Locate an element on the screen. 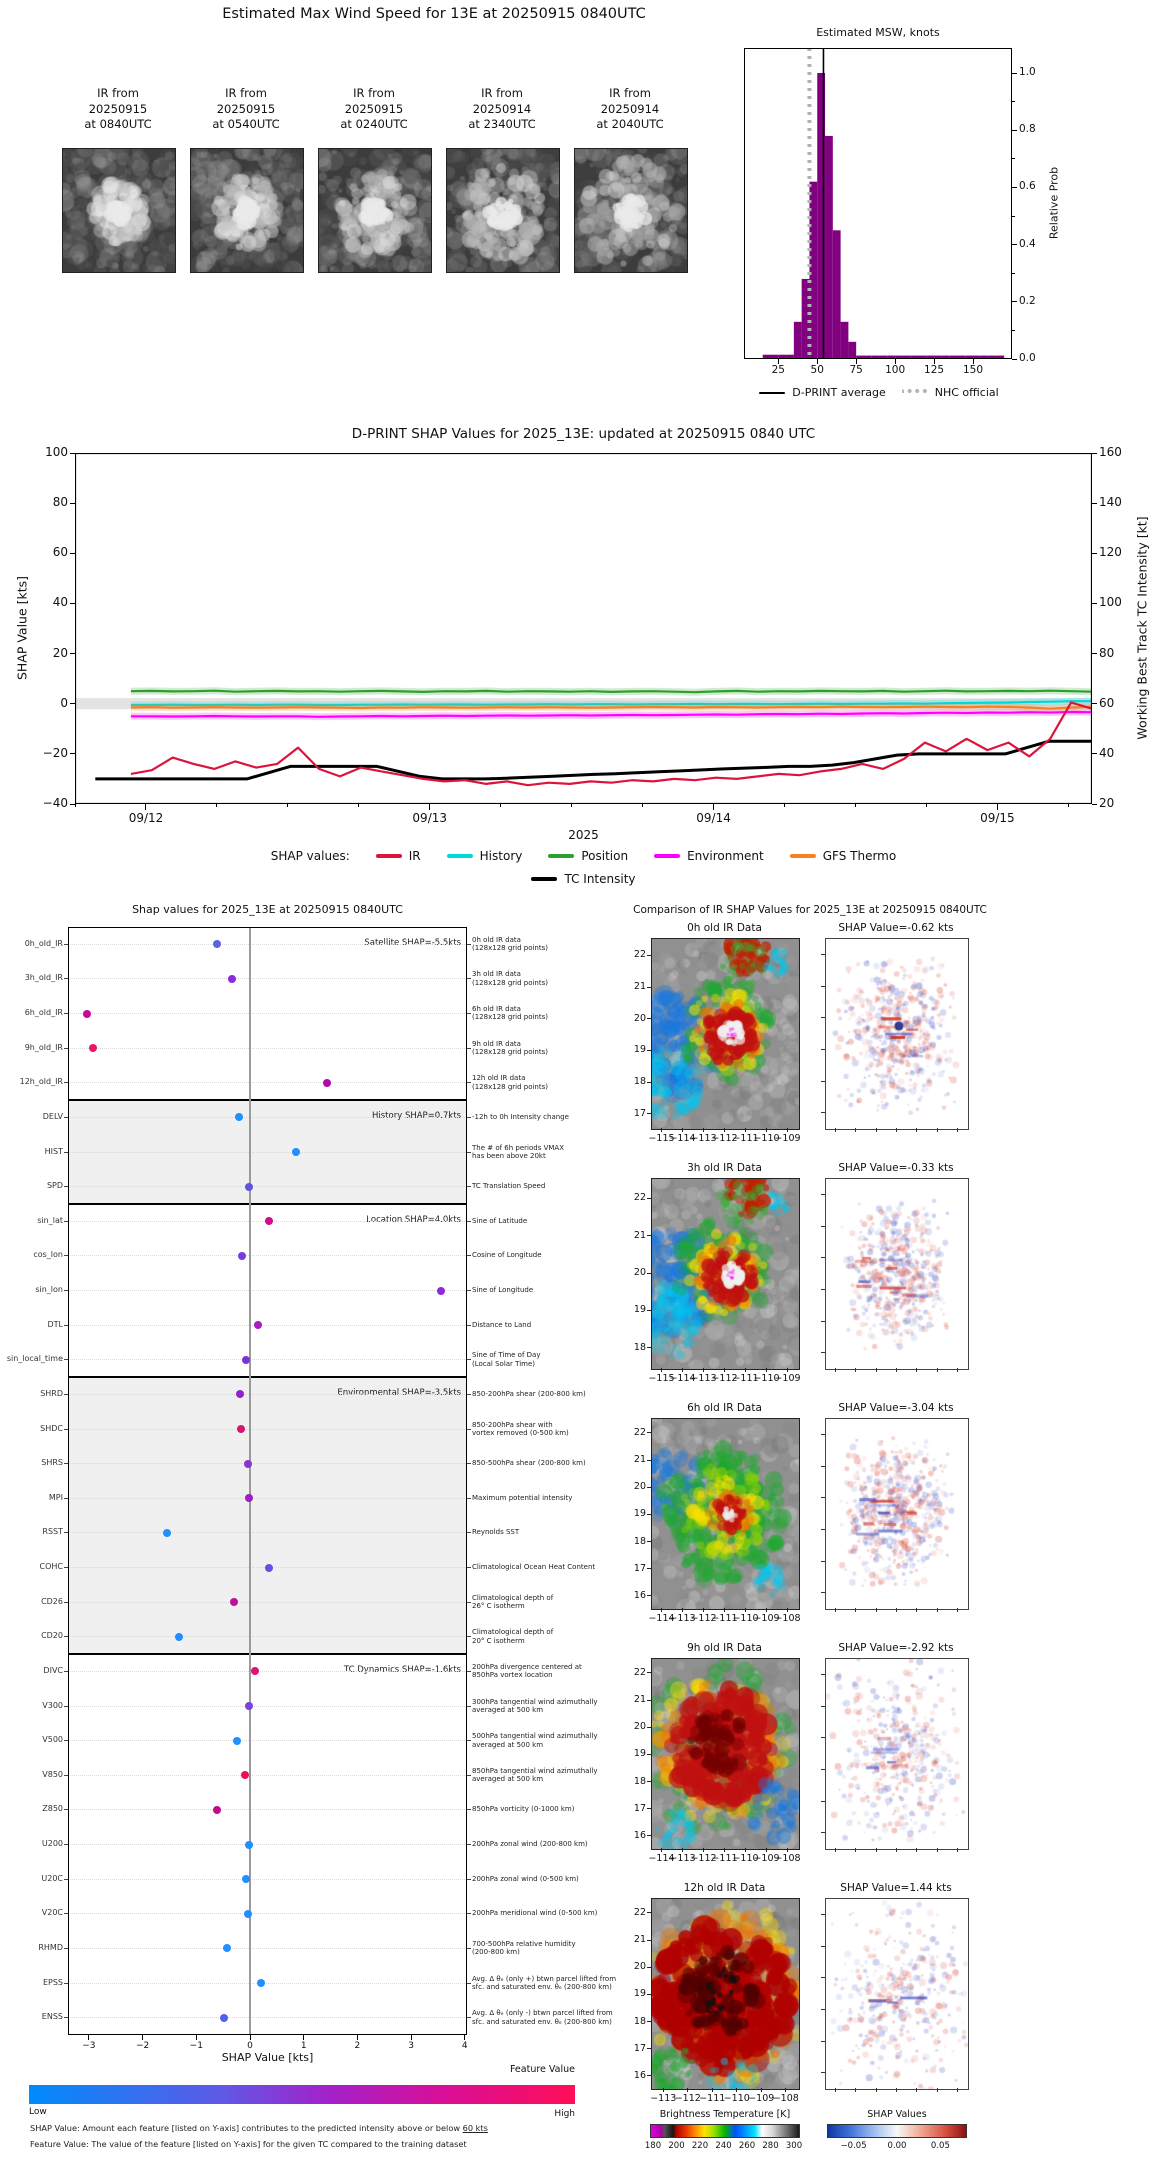  feature-desc: 3h old IR data (128x128 grid points) is located at coordinates (510, 978).